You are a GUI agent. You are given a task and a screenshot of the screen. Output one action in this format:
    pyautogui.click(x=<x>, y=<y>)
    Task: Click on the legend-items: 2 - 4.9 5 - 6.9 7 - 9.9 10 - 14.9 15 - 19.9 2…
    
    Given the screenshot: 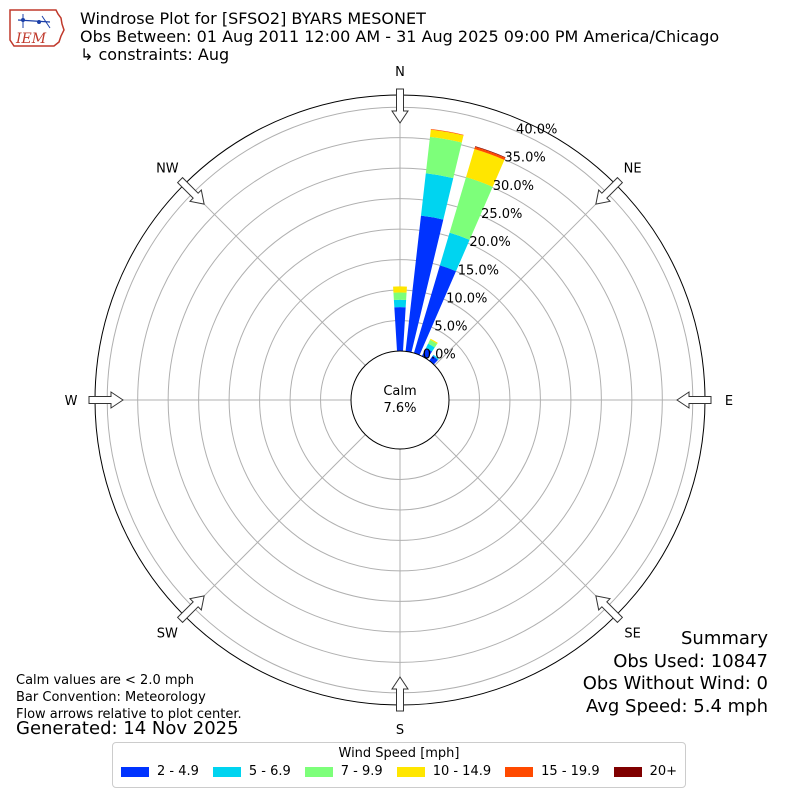 What is the action you would take?
    pyautogui.click(x=399, y=771)
    